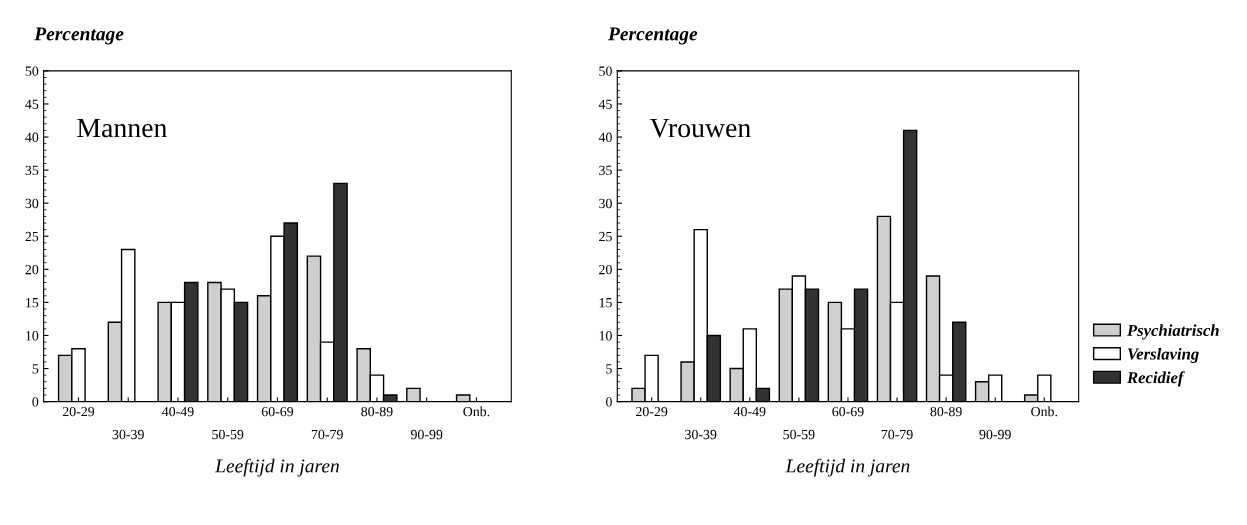 This screenshot has height=525, width=1247. What do you see at coordinates (122, 128) in the screenshot?
I see `text: Mannen` at bounding box center [122, 128].